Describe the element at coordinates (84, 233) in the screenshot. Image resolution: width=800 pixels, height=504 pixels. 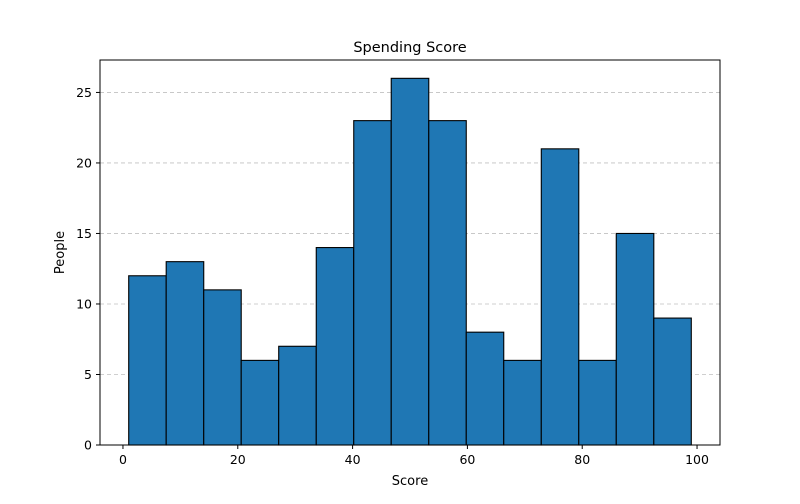
I see `y-tick-label-15: 15` at that location.